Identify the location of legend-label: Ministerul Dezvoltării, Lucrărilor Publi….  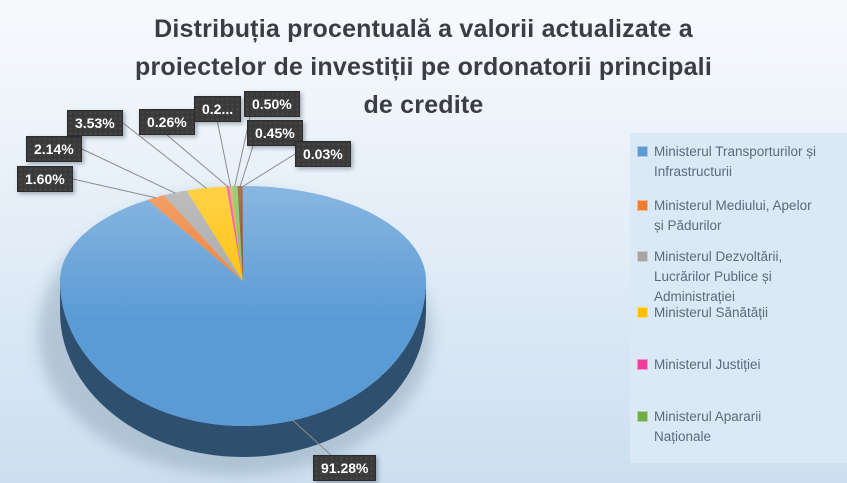
(718, 276).